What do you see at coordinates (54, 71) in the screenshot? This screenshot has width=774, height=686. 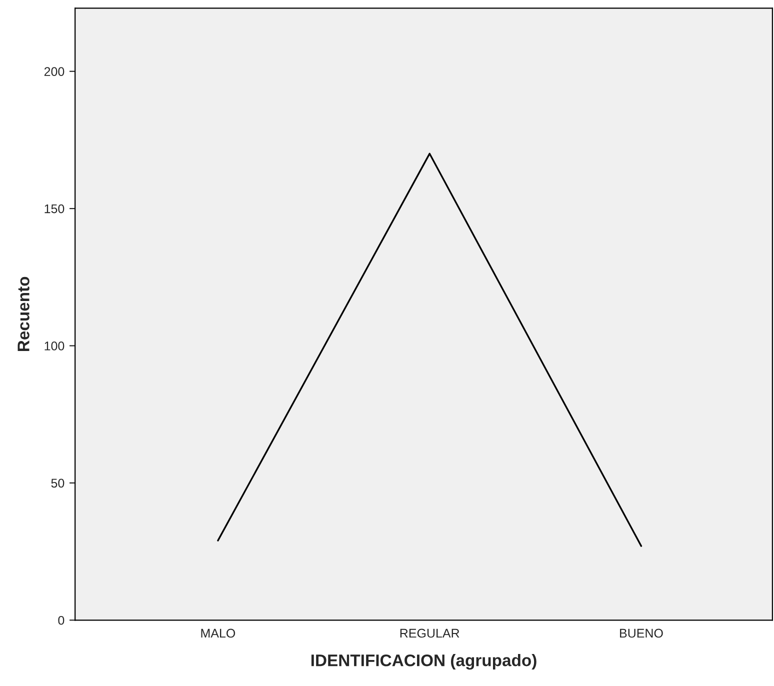 I see `y-tick-label: 200` at bounding box center [54, 71].